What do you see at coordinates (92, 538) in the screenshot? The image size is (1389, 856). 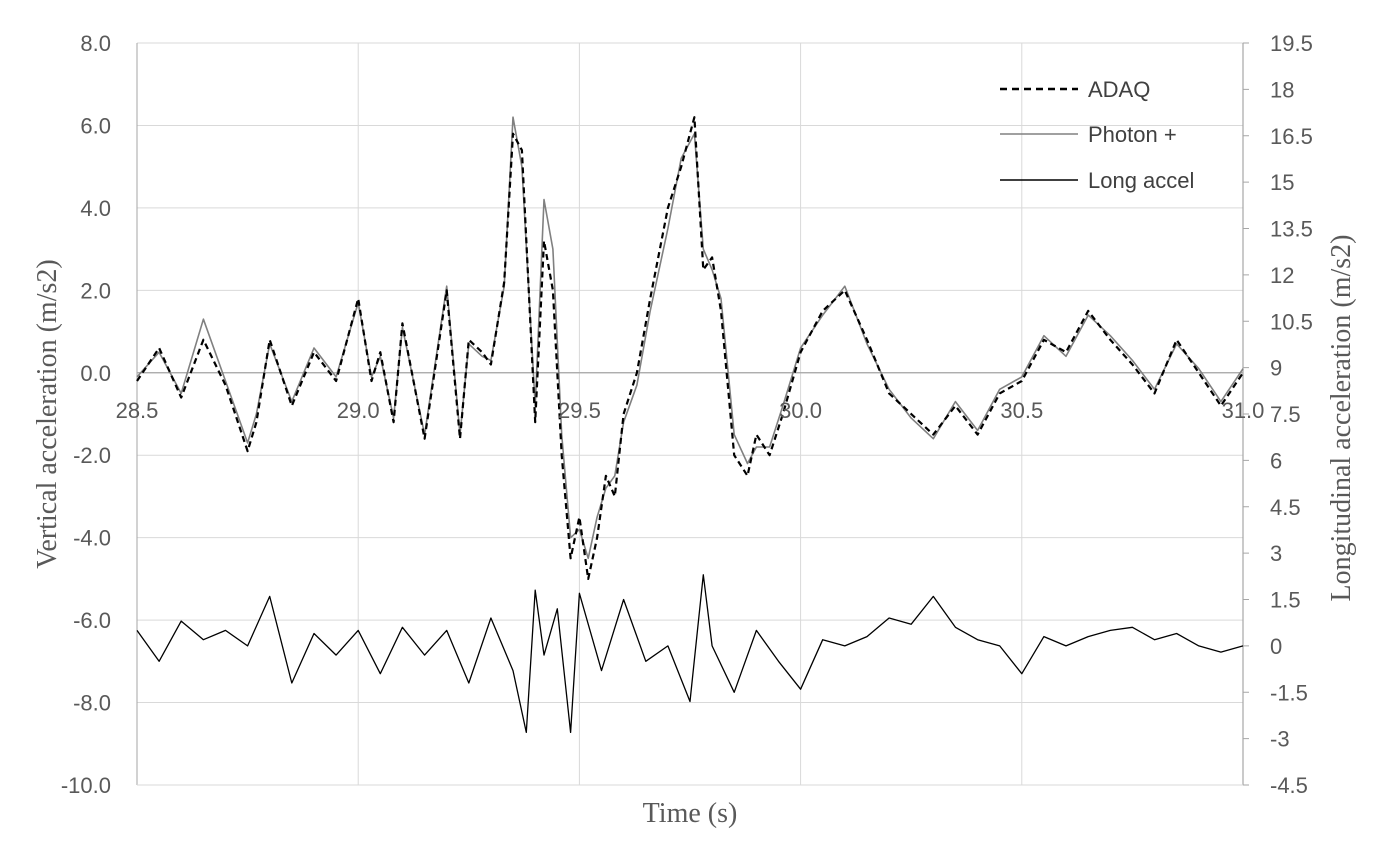 I see `y-tick-label: -4.0` at bounding box center [92, 538].